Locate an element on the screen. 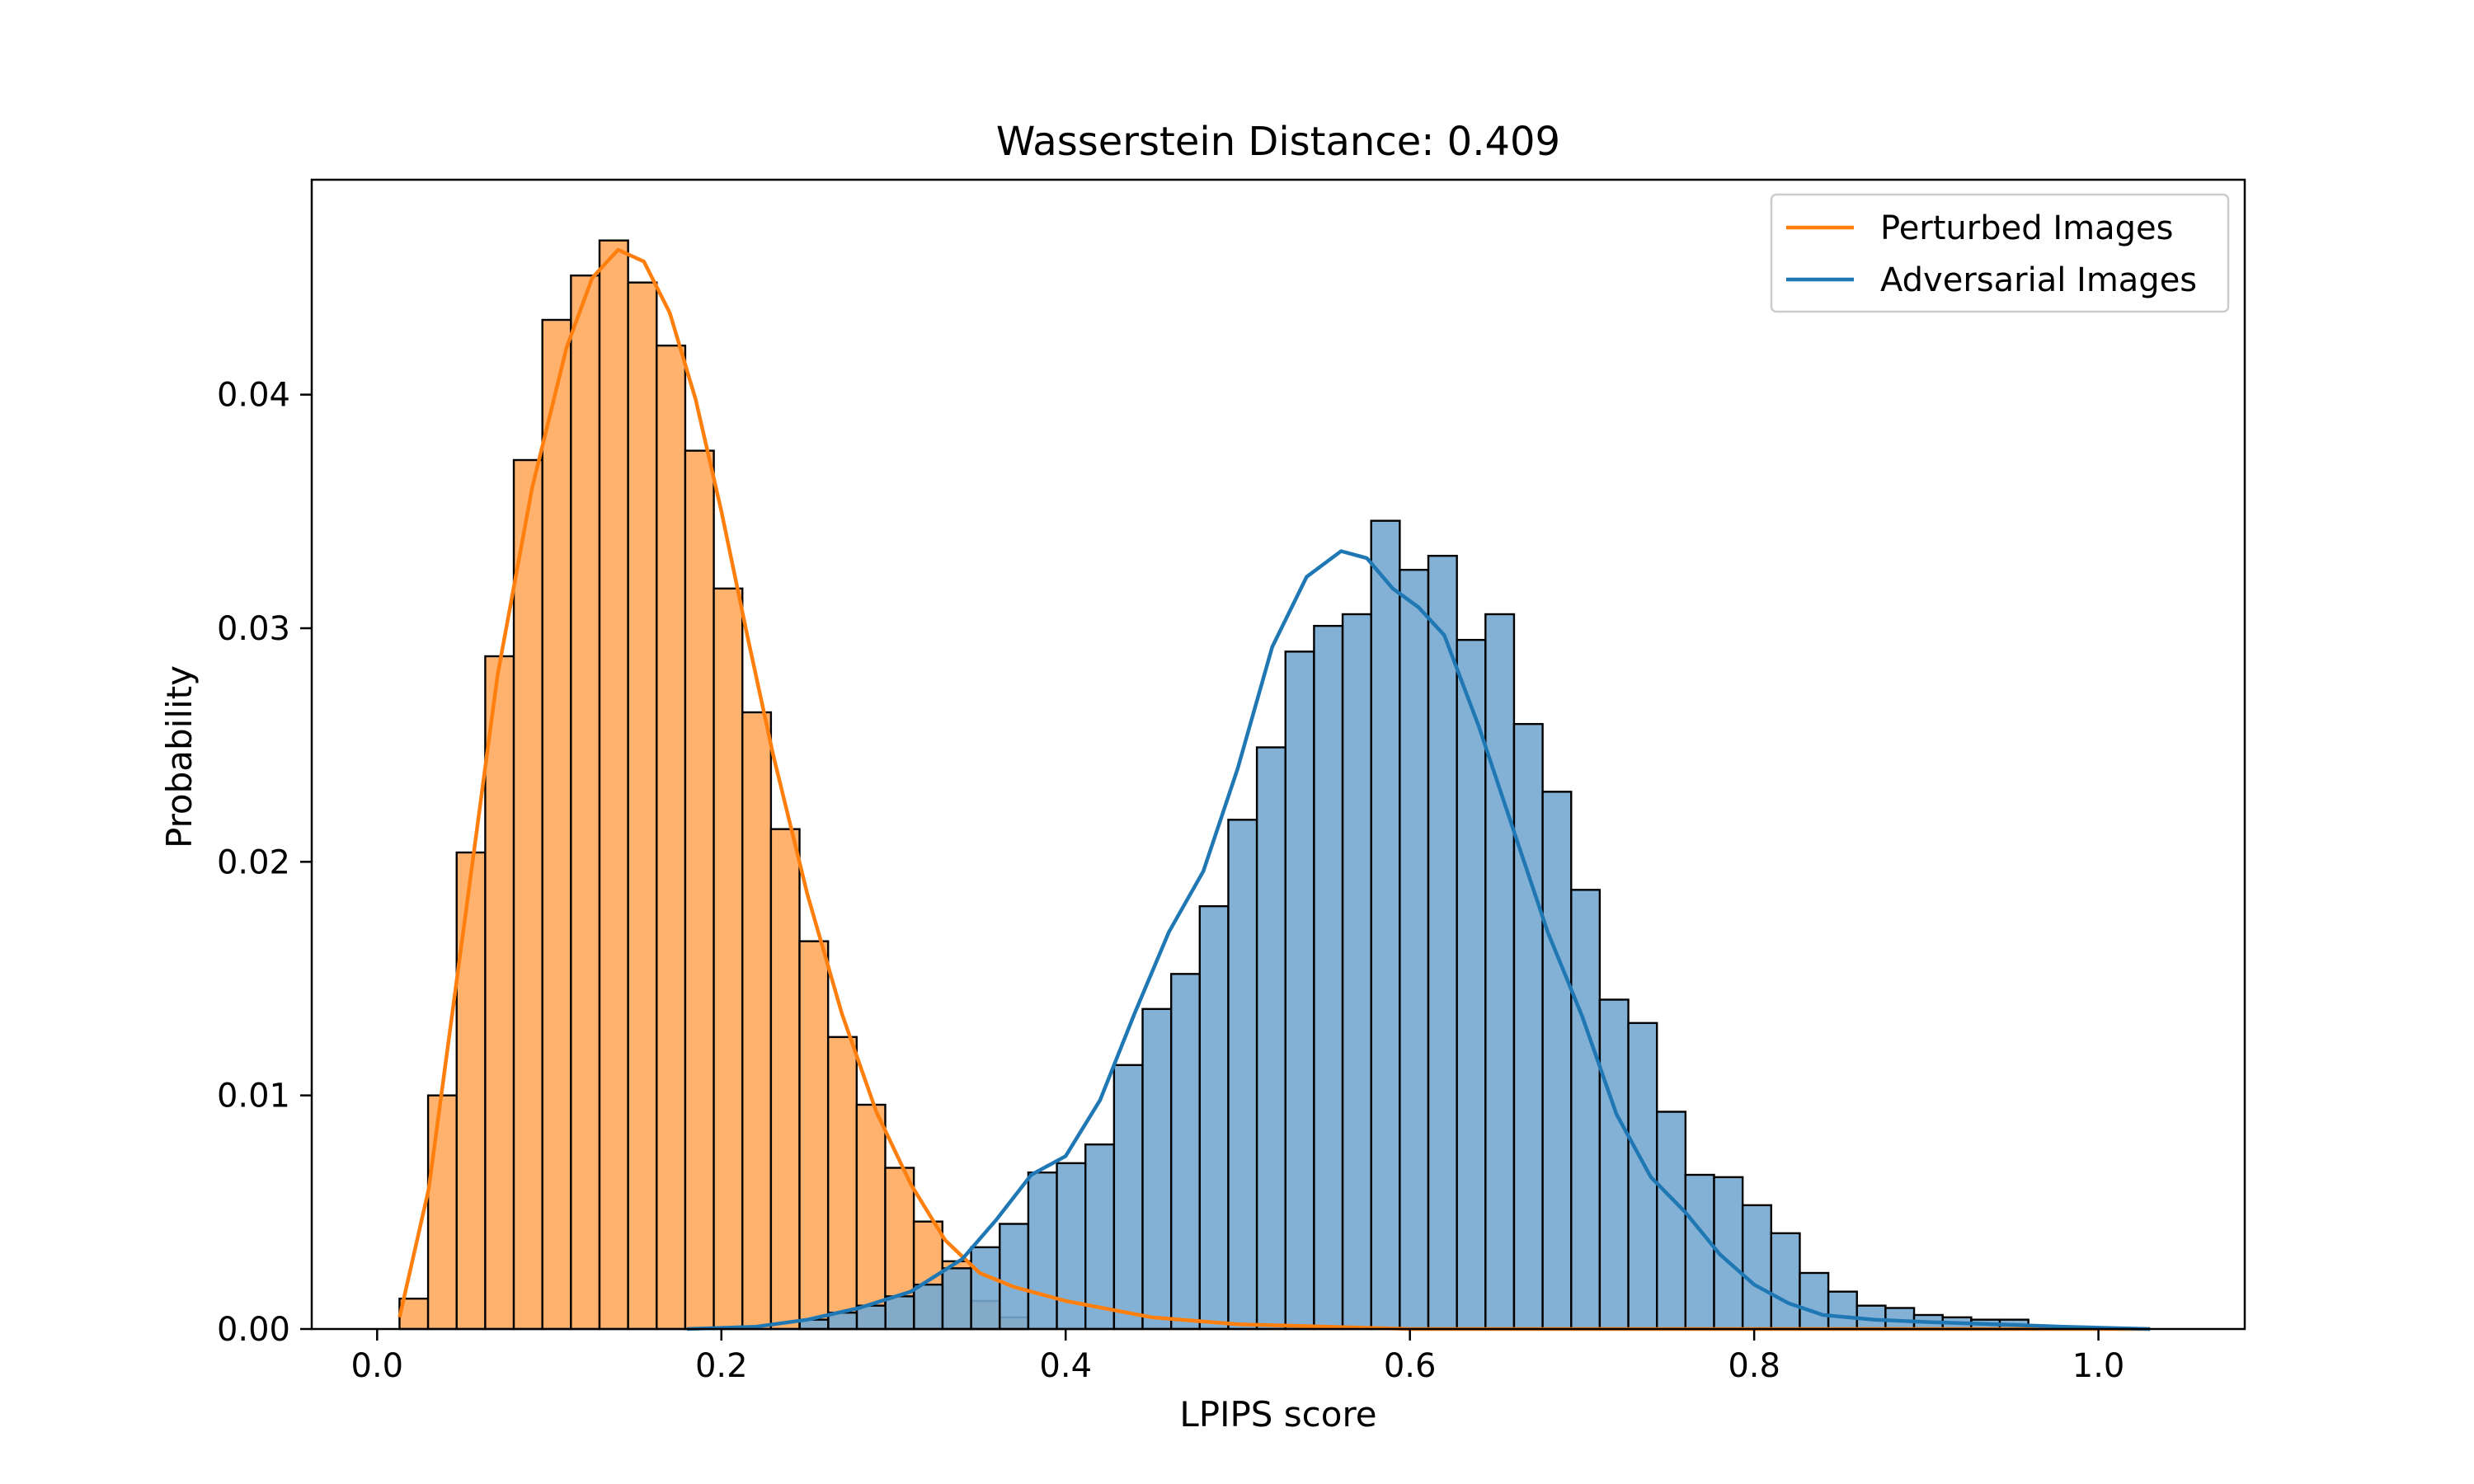  y-tick-label: 0.00 is located at coordinates (253, 1330).